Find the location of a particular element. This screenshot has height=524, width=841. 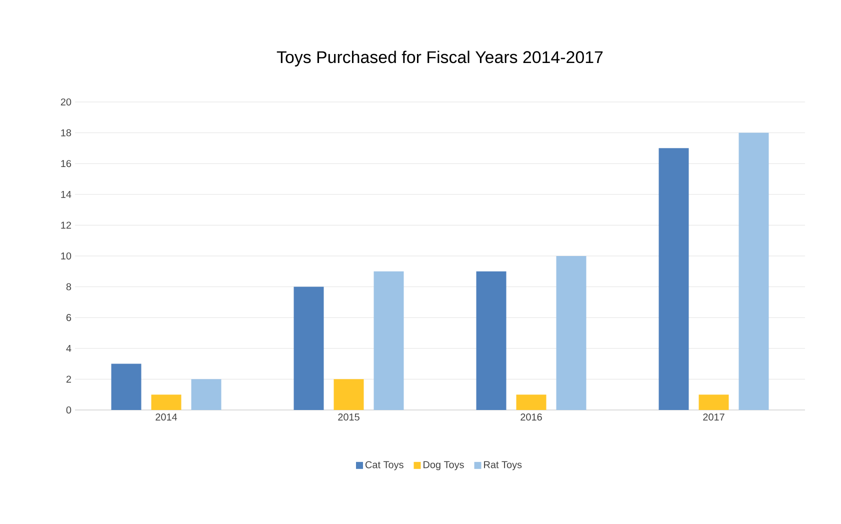

y-tick-label: 20 is located at coordinates (66, 102).